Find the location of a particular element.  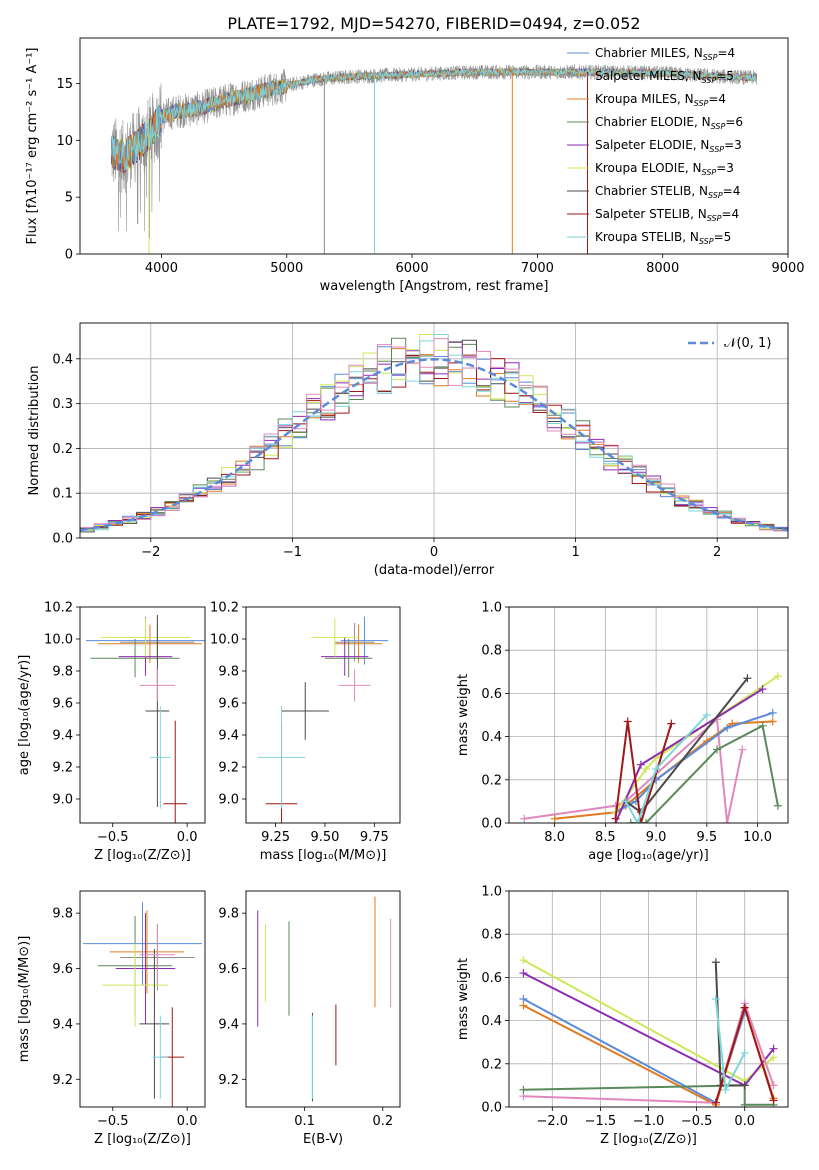

age_vs_mass-xtick-label: 9.50 is located at coordinates (324, 837).